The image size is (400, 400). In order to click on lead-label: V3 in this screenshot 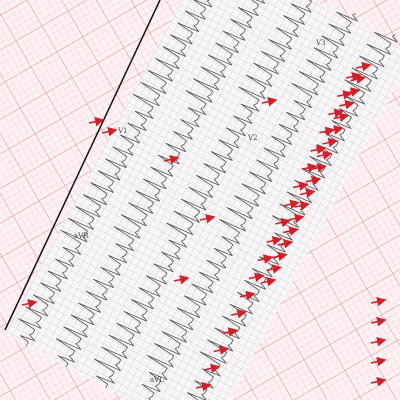, I will do `click(320, 43)`.